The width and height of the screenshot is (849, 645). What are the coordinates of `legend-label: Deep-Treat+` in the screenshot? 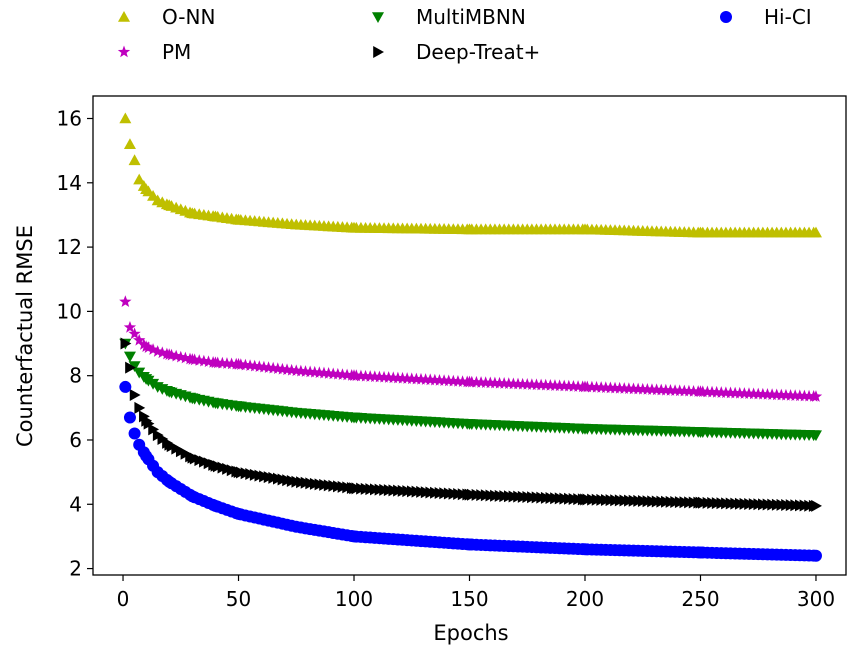 It's located at (478, 52).